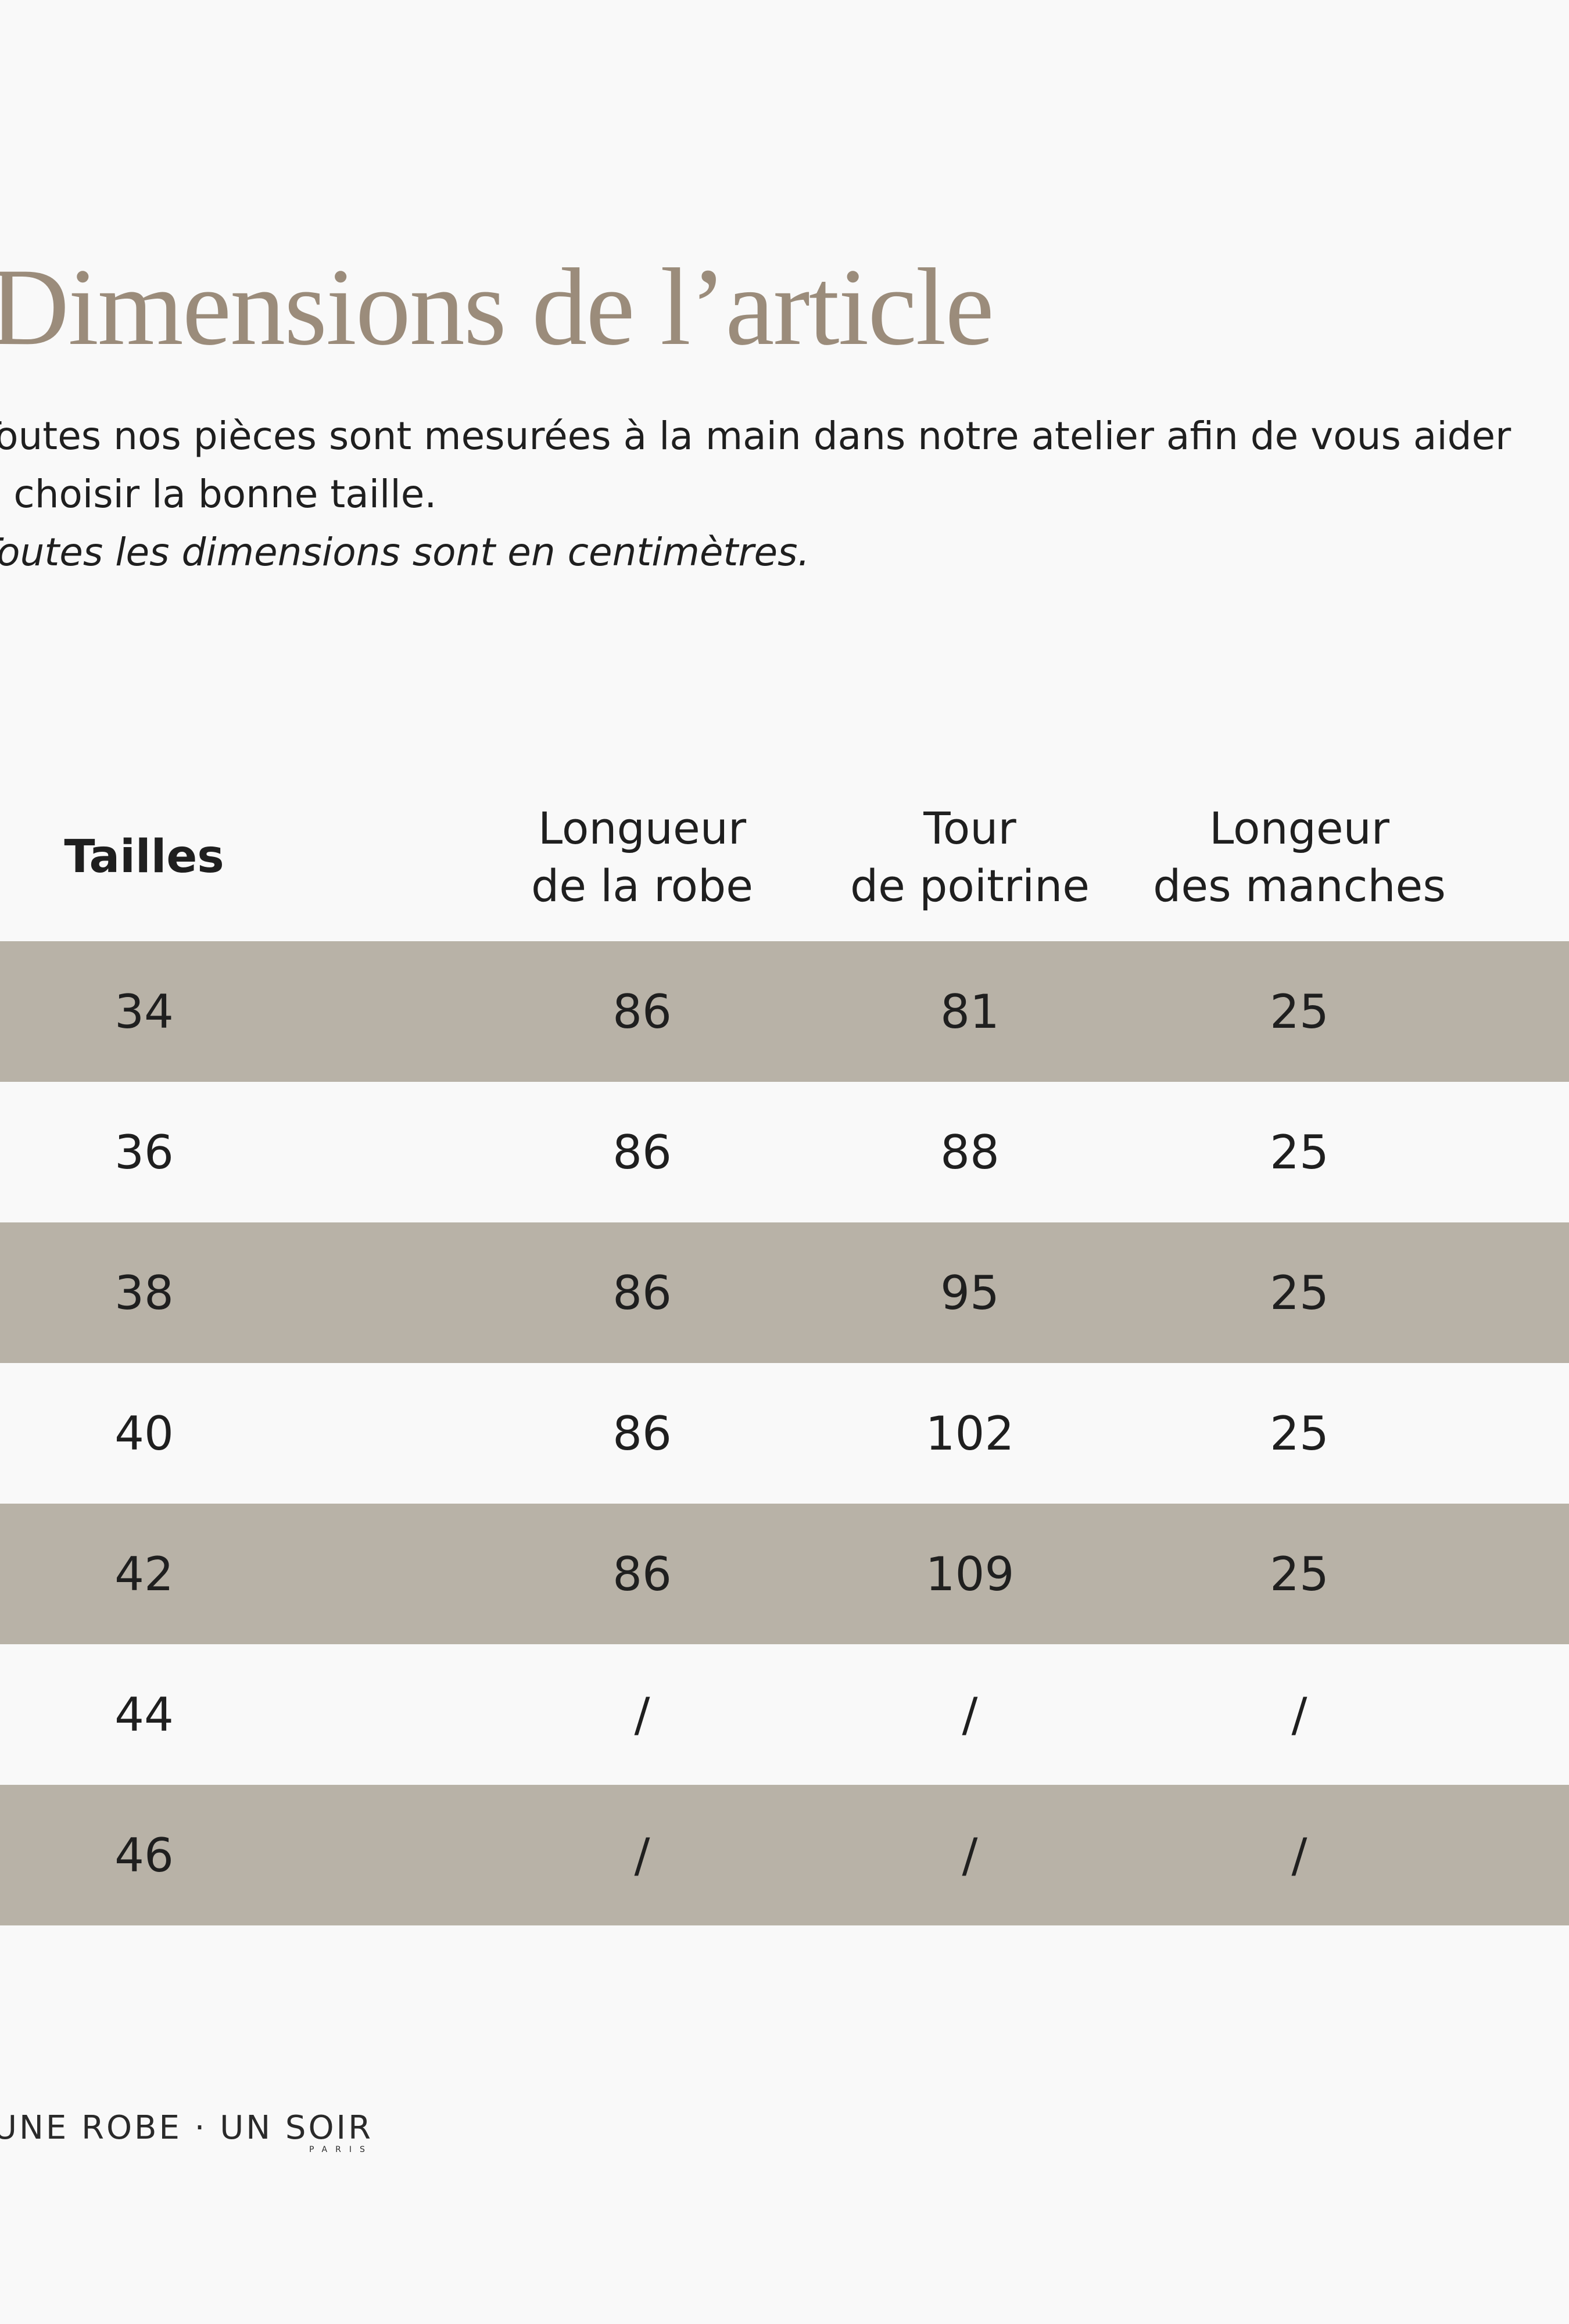 Image resolution: width=1569 pixels, height=2324 pixels. I want to click on column-header: Longeur des manches, so click(1300, 857).